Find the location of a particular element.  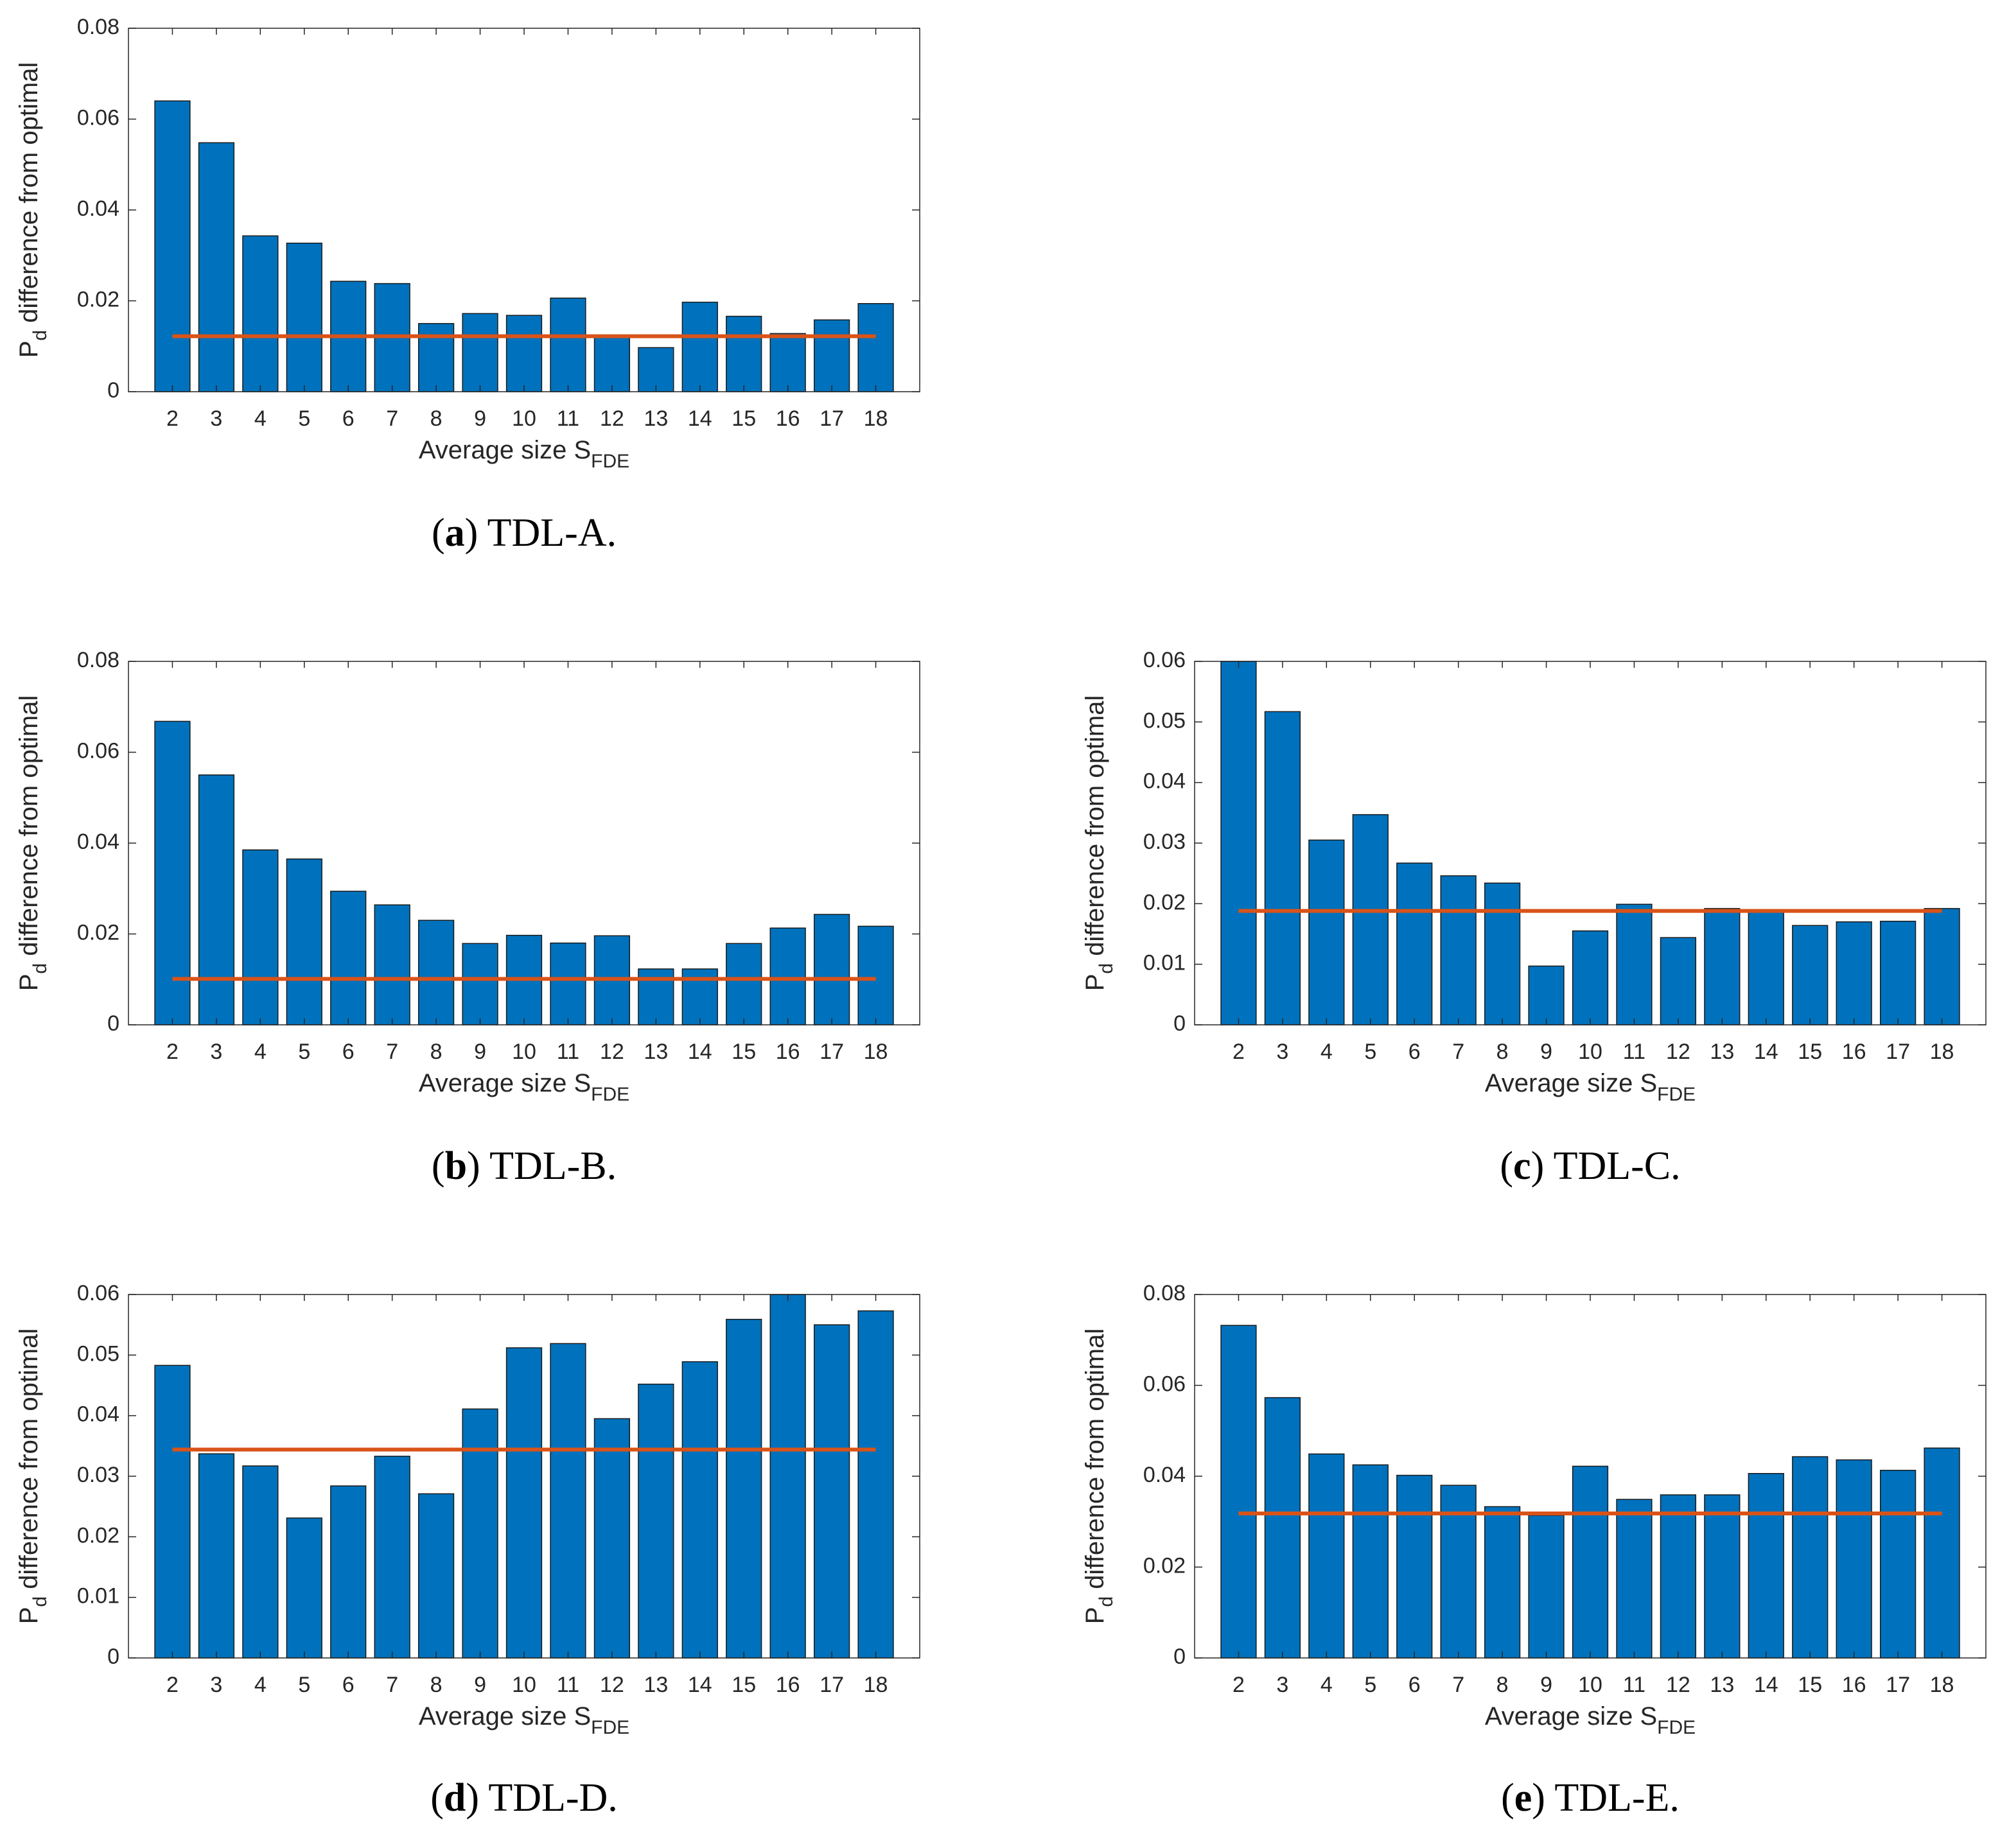

x-tick-label: 10 is located at coordinates (524, 1052).